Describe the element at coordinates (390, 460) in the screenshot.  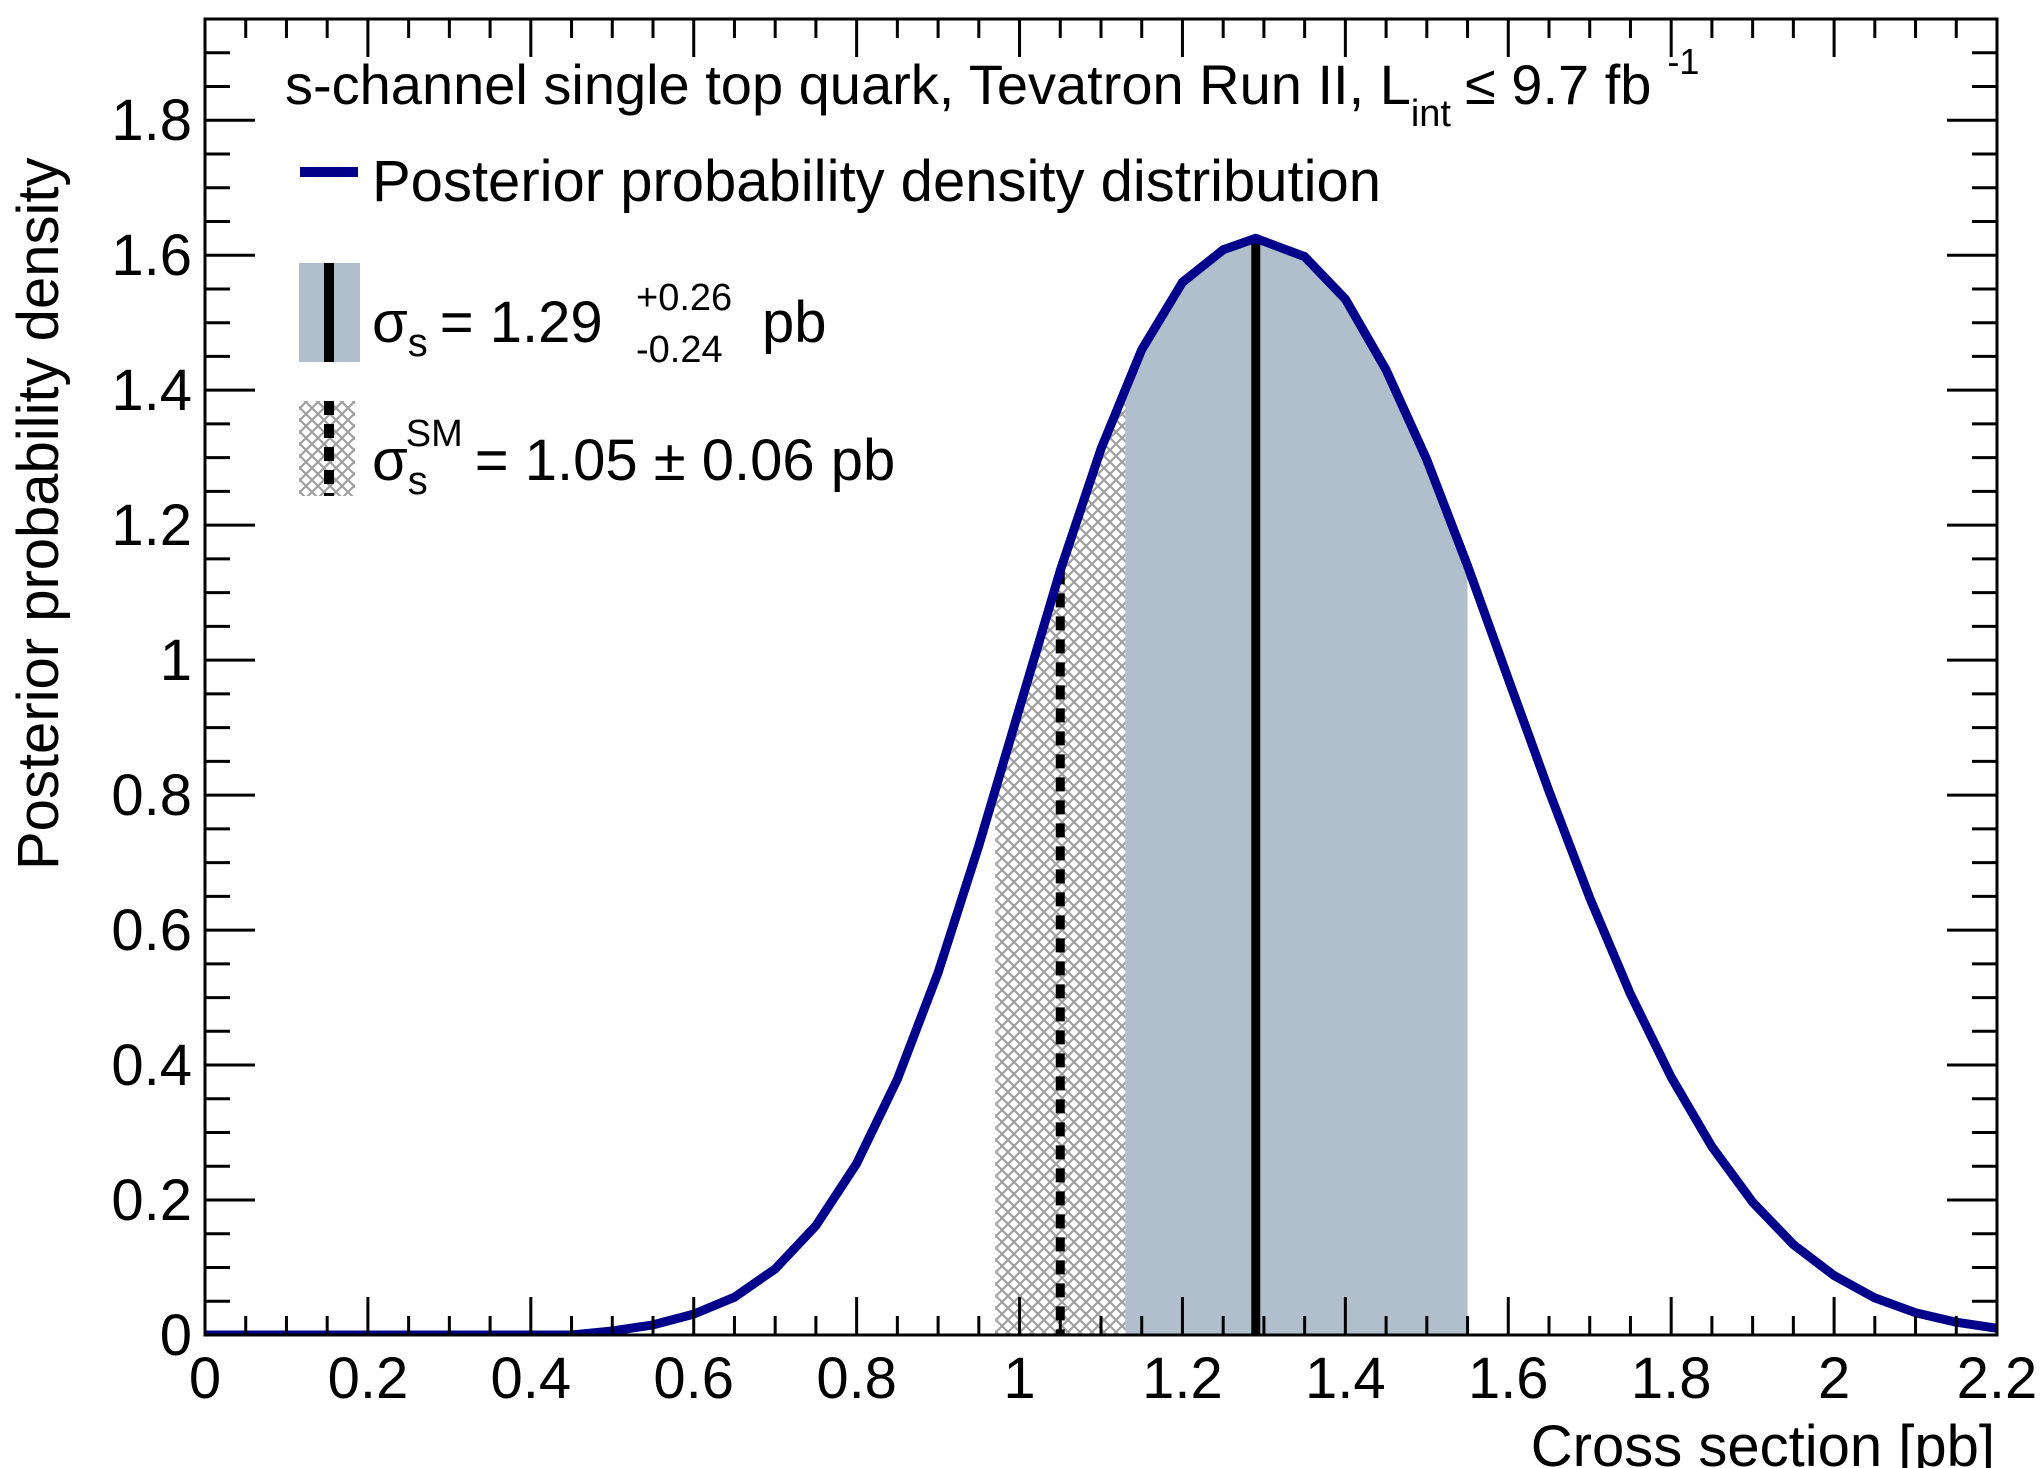
I see `sm-symbol: σ` at that location.